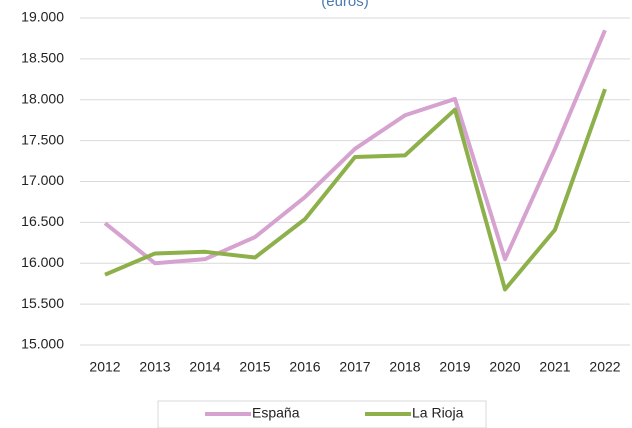  I want to click on x-tick-label: 2017, so click(354, 367).